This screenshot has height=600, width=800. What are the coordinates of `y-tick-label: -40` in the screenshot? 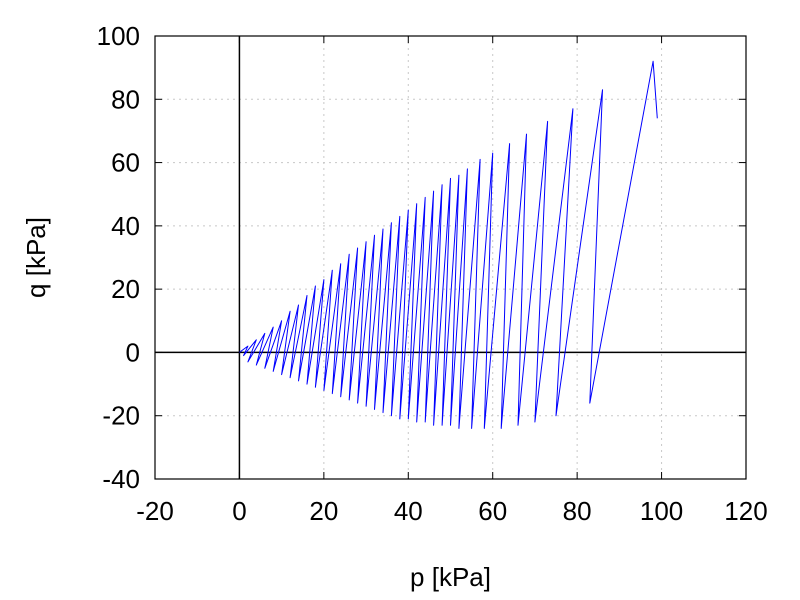 It's located at (121, 479).